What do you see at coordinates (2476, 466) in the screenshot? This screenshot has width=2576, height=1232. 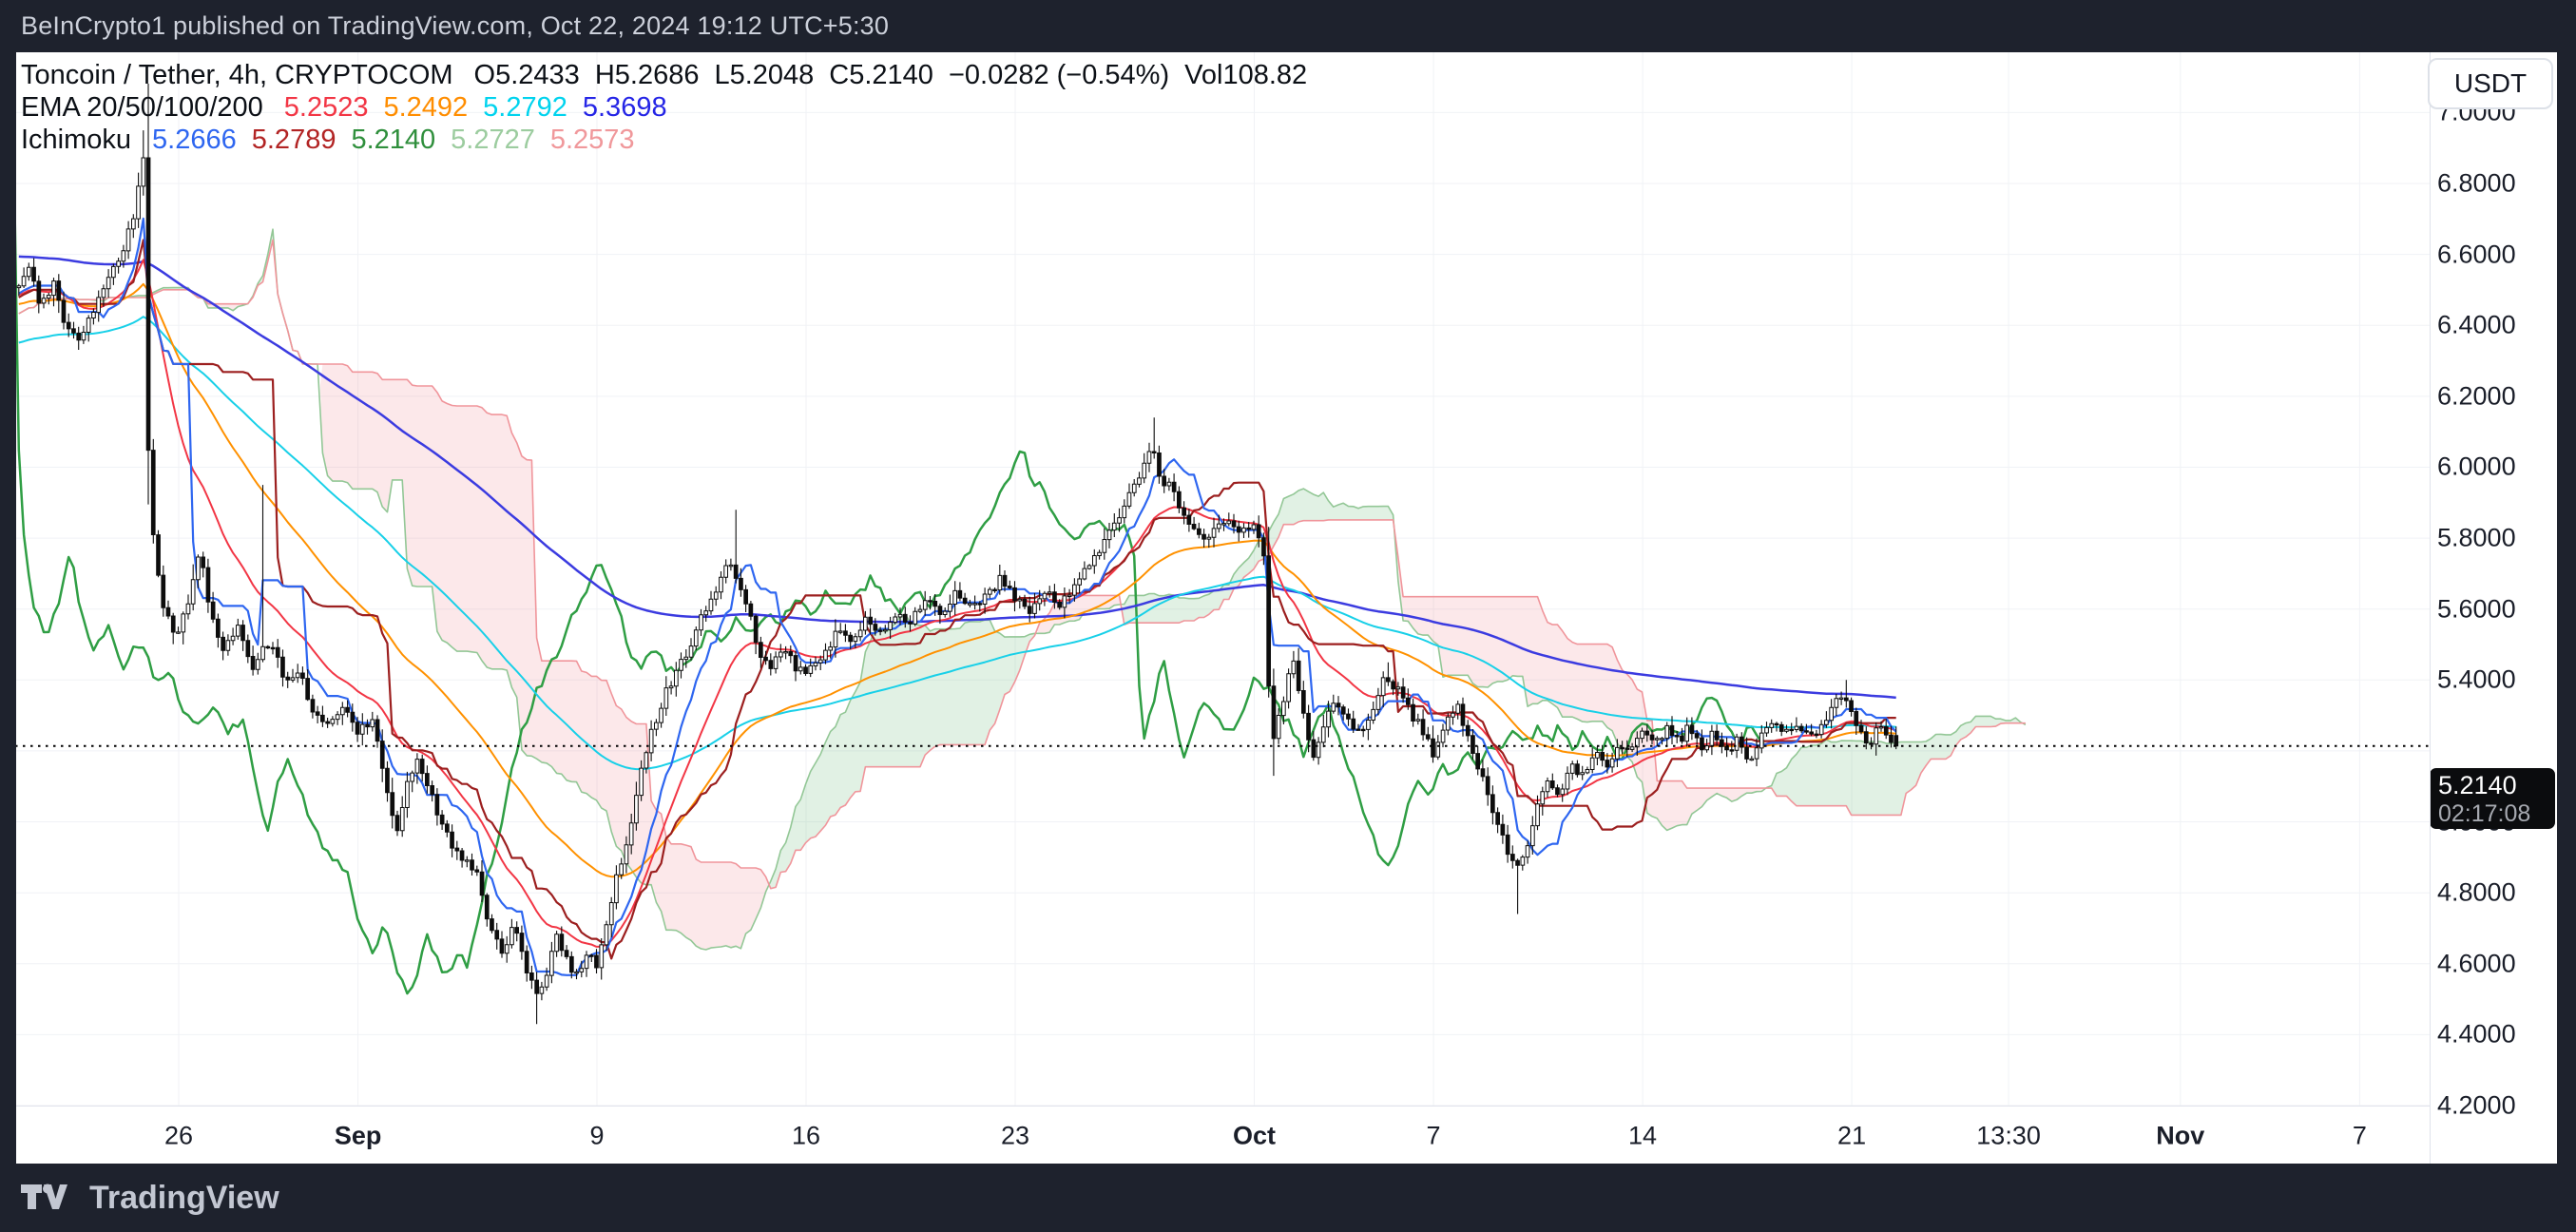 I see `price-tick-label: 6.0000` at bounding box center [2476, 466].